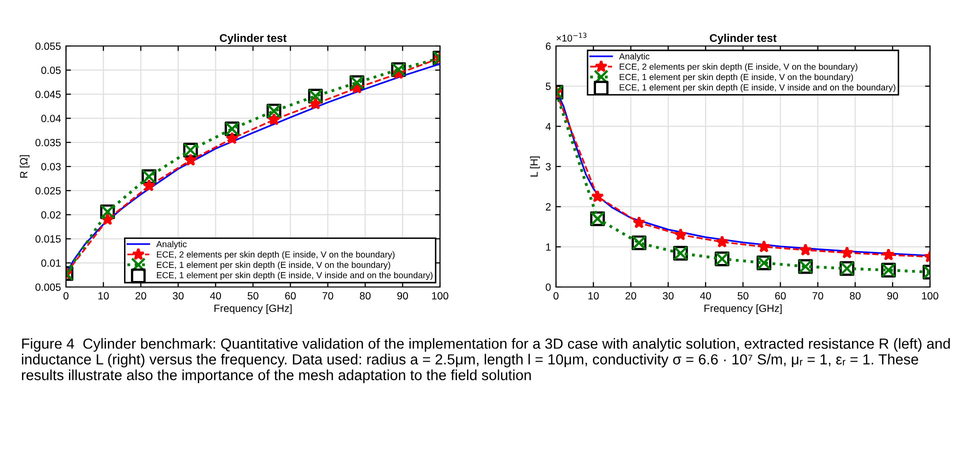  I want to click on y-tick-label: 0.01, so click(51, 263).